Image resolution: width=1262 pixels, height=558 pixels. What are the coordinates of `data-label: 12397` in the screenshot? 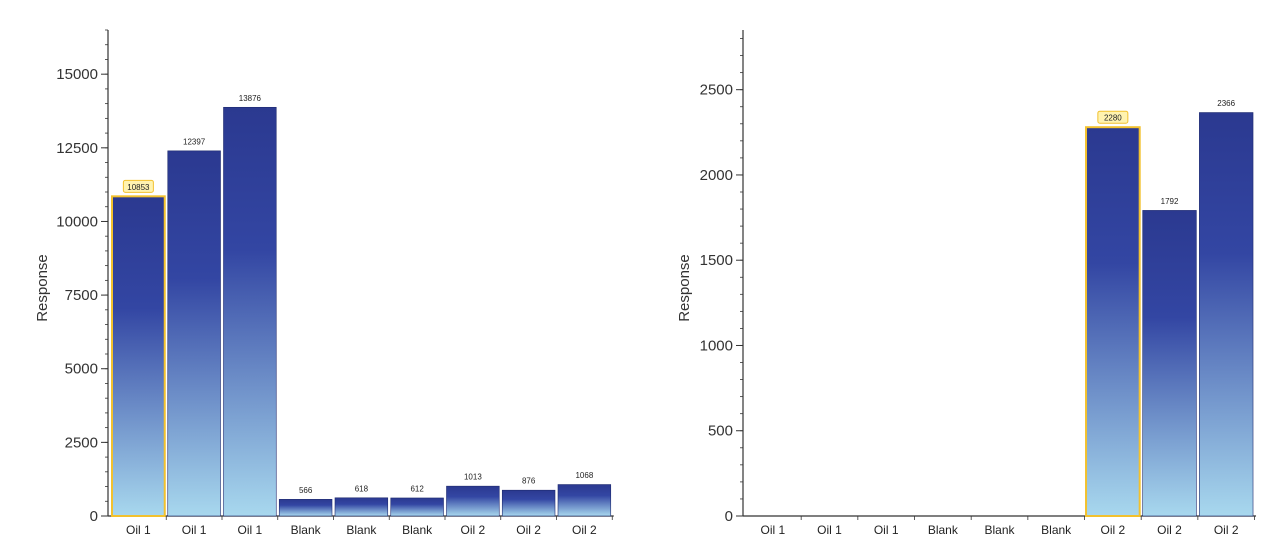 It's located at (194, 141).